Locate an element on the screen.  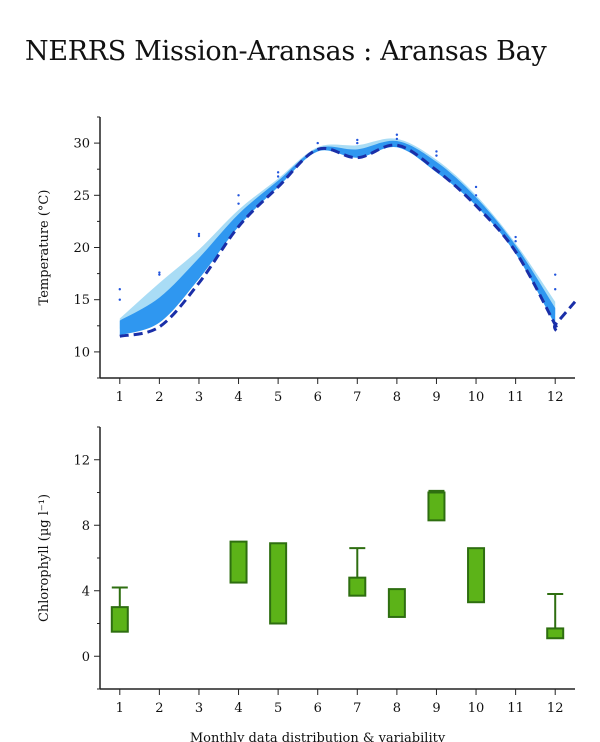
chlorophyll-x-tick-label: 7 is located at coordinates (357, 708).